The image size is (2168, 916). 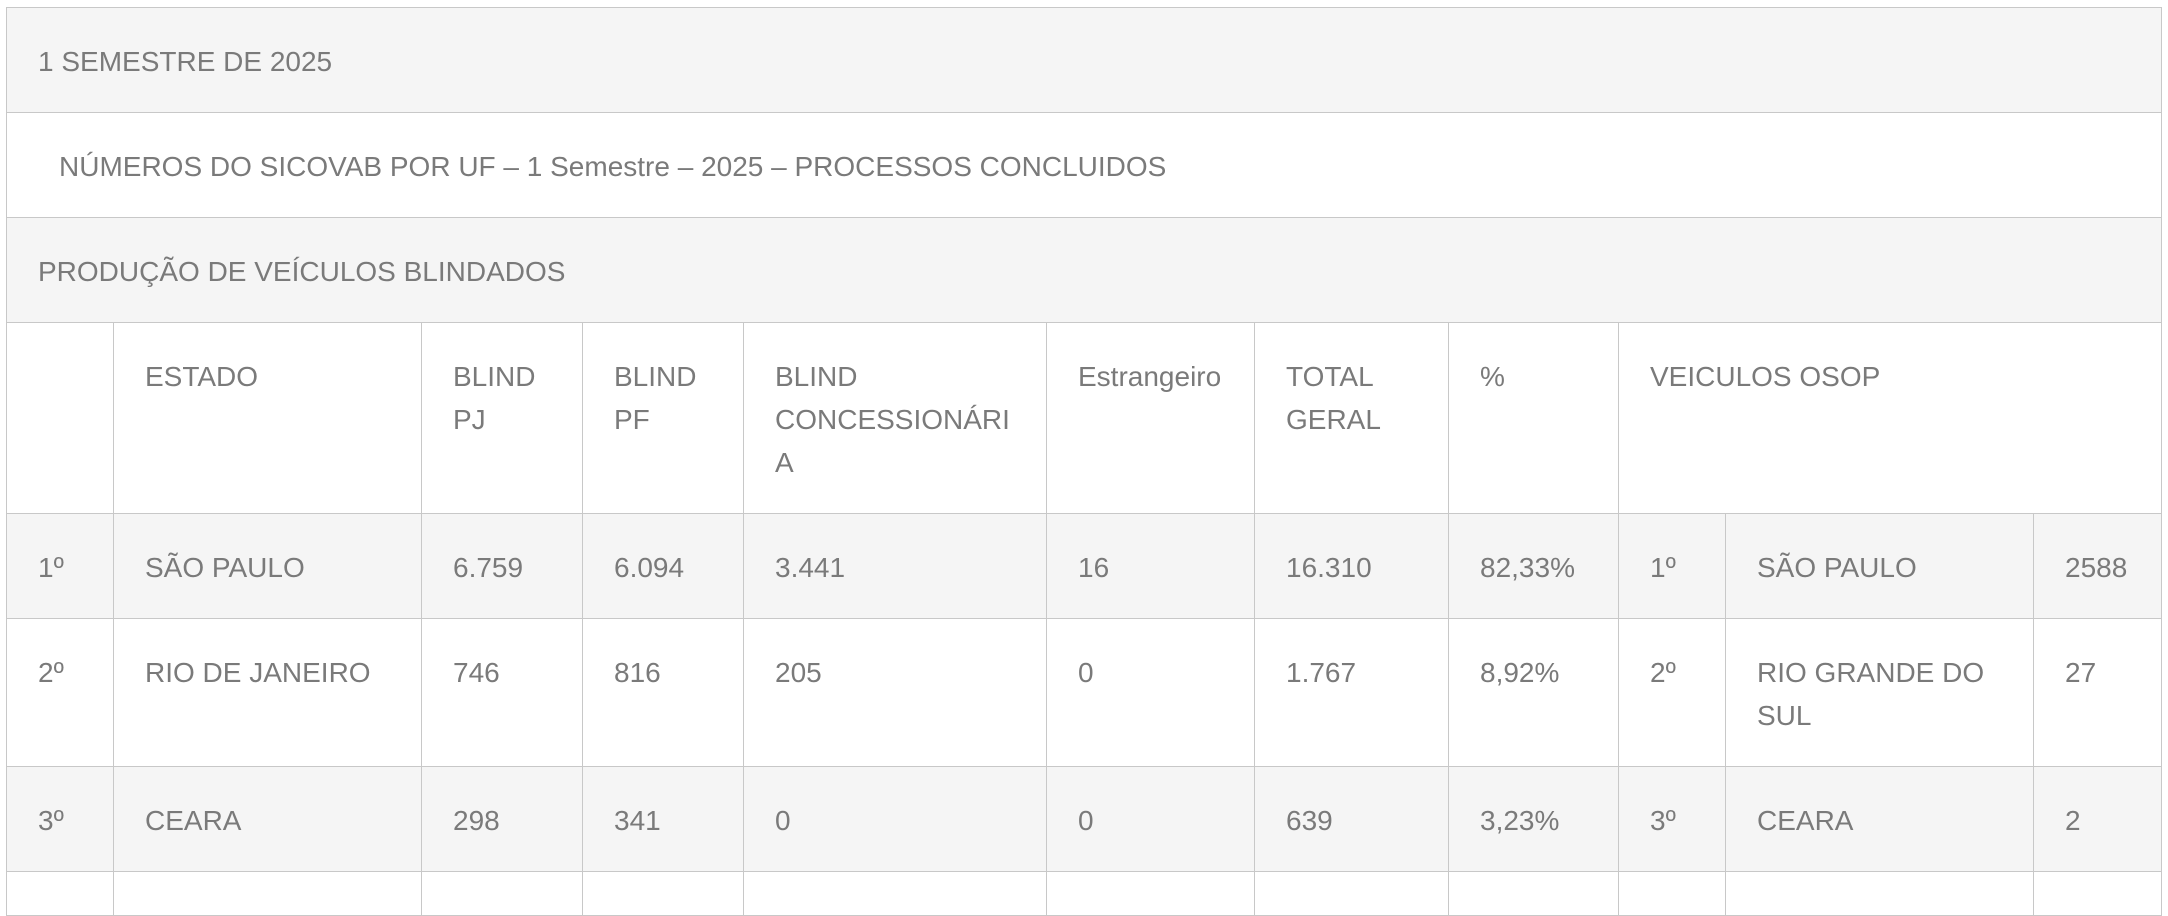 I want to click on cell-estado: CEARA, so click(x=267, y=819).